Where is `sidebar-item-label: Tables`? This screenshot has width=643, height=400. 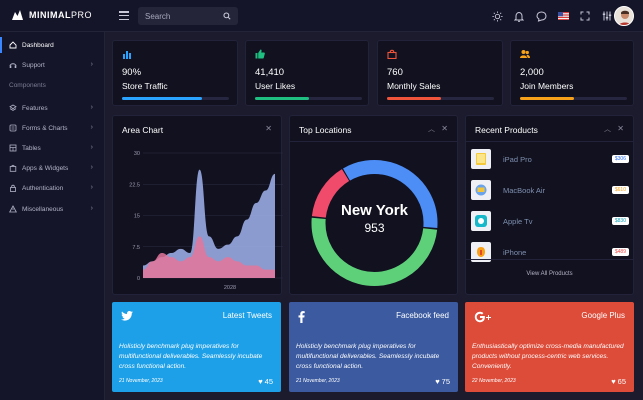
sidebar-item-label: Tables is located at coordinates (31, 148).